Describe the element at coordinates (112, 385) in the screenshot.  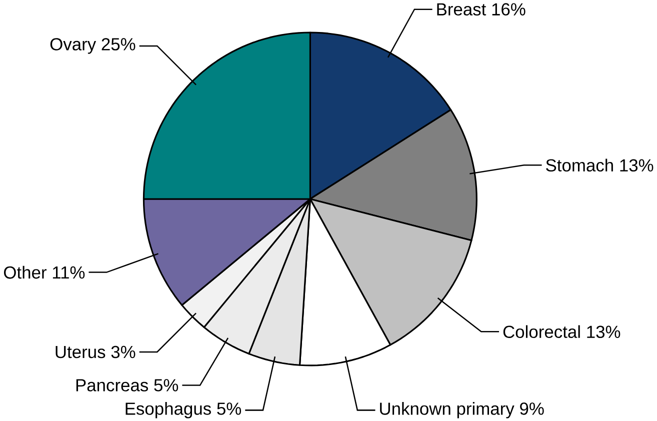
I see `slice-label: Pancreas` at that location.